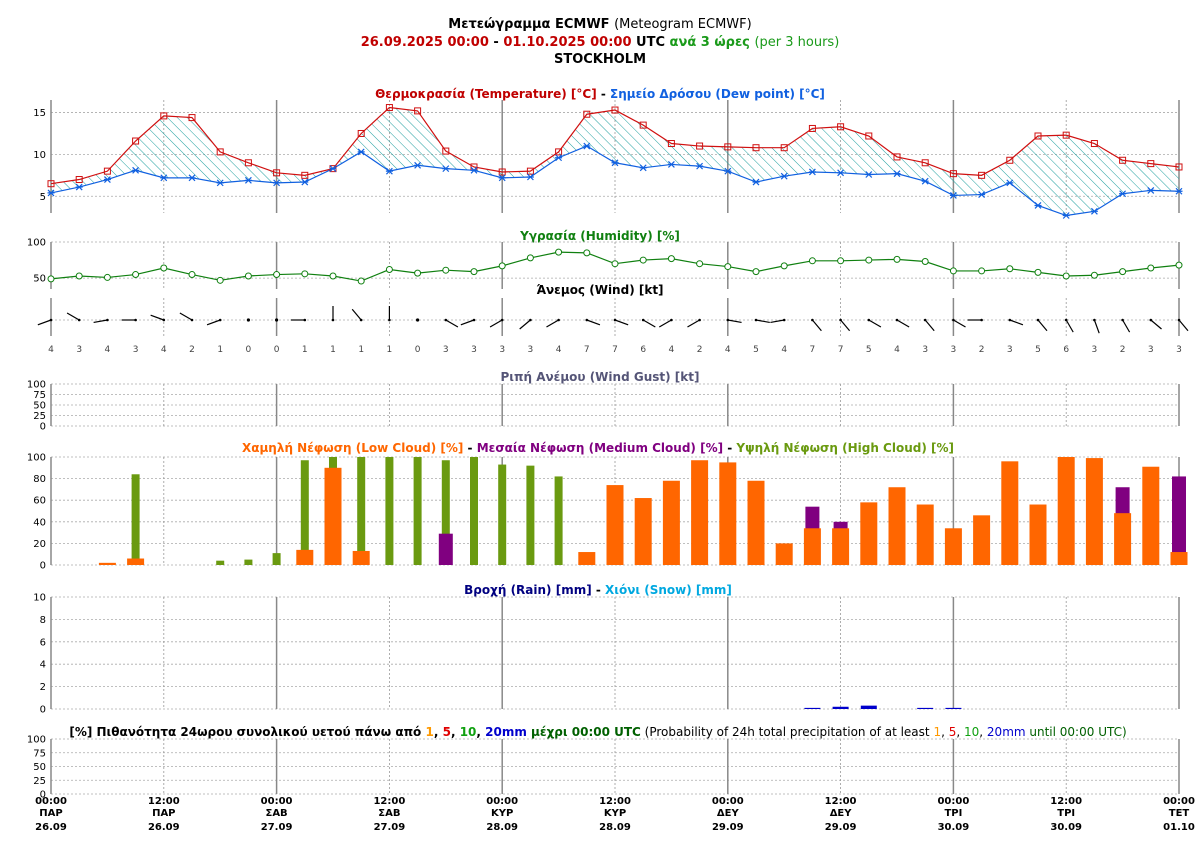 The width and height of the screenshot is (1200, 851). I want to click on temperature-dewpoint-spread, so click(615, 161).